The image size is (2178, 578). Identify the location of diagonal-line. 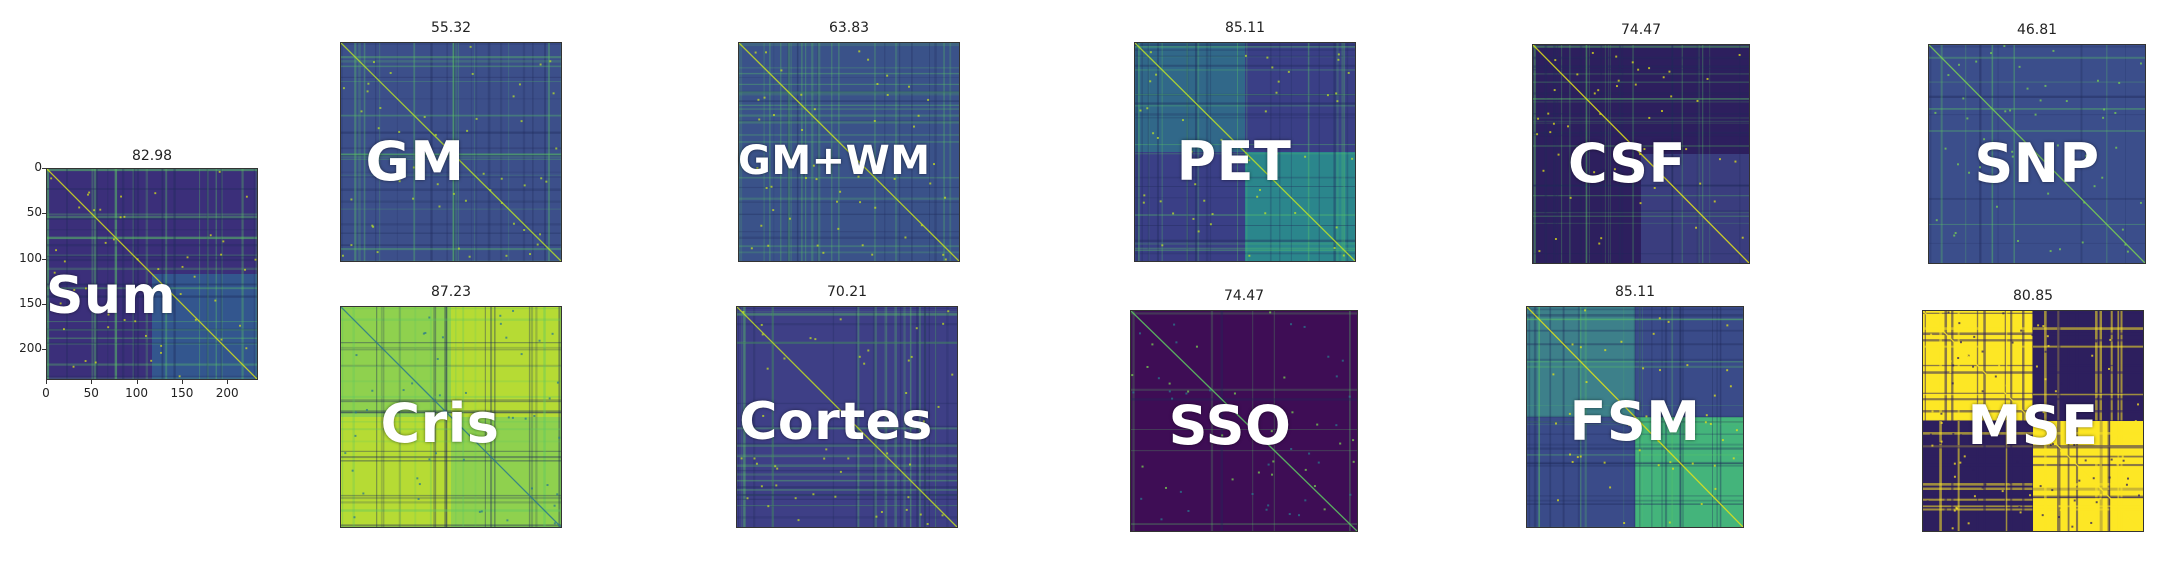
(451, 152).